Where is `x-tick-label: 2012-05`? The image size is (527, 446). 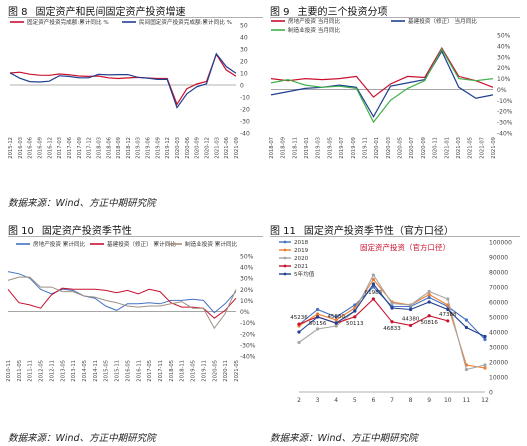
x-tick-label: 2012-05 is located at coordinates (42, 371).